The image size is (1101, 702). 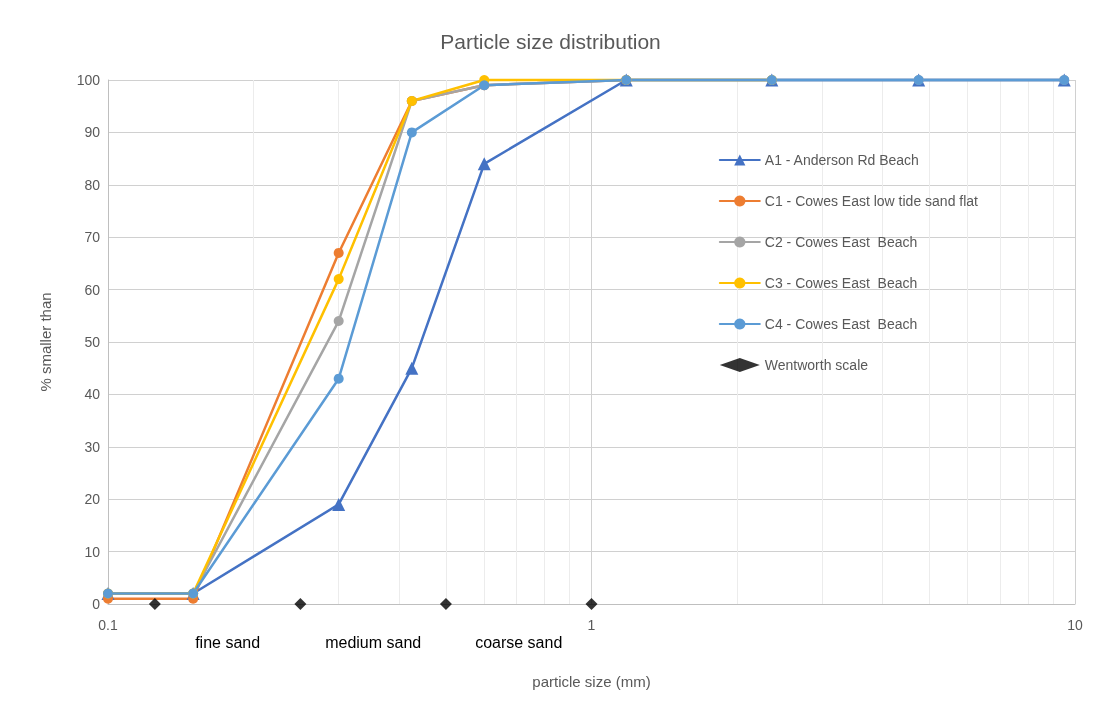 I want to click on y-tick-label: 50, so click(x=92, y=342).